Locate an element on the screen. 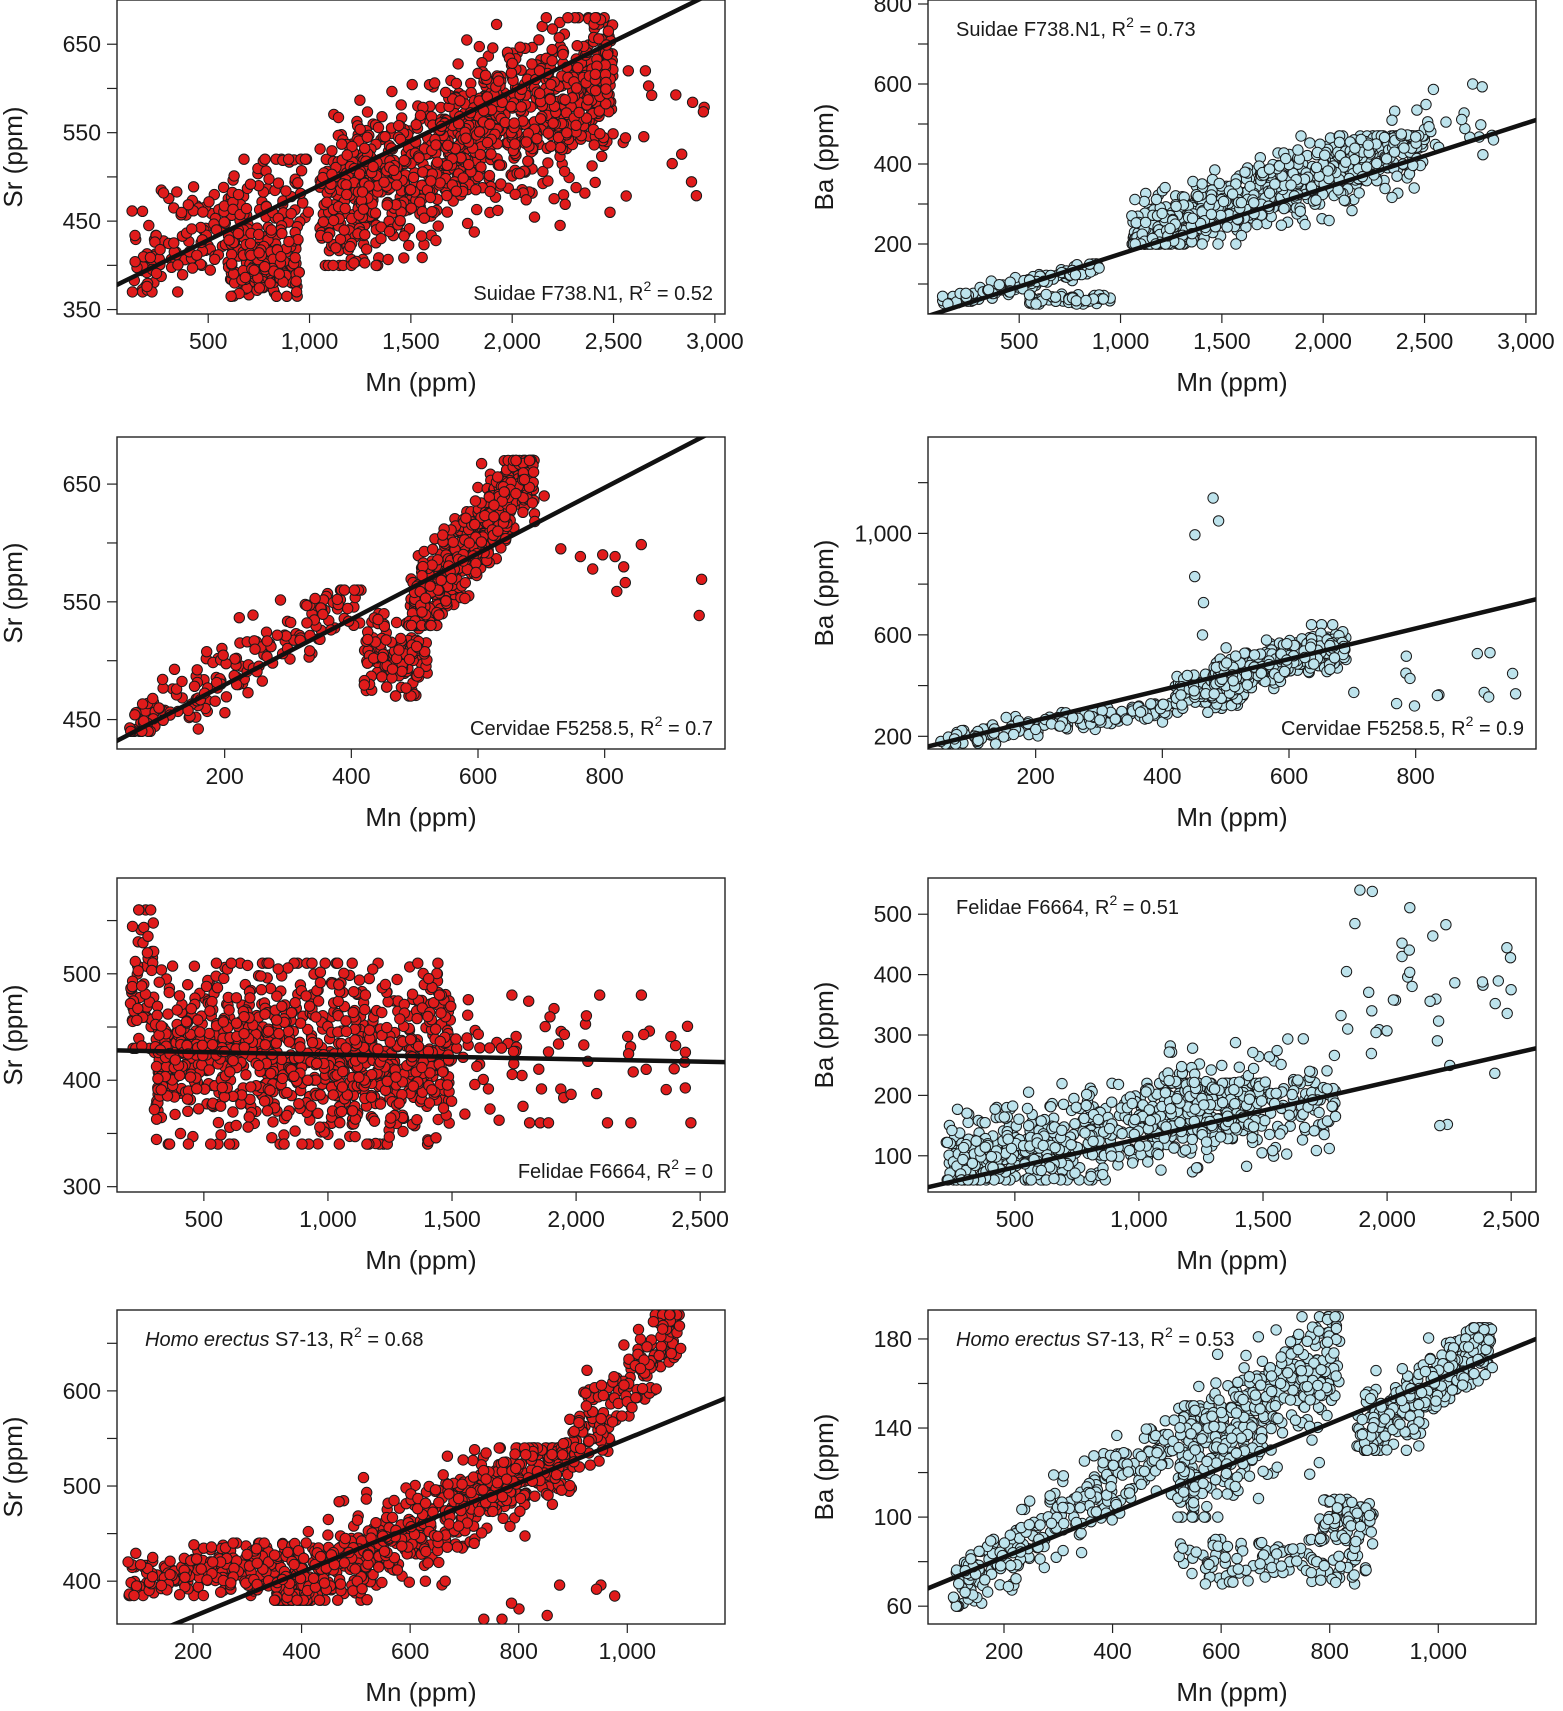 The width and height of the screenshot is (1563, 1711). r2-superscript: 2 is located at coordinates (1130, 22).